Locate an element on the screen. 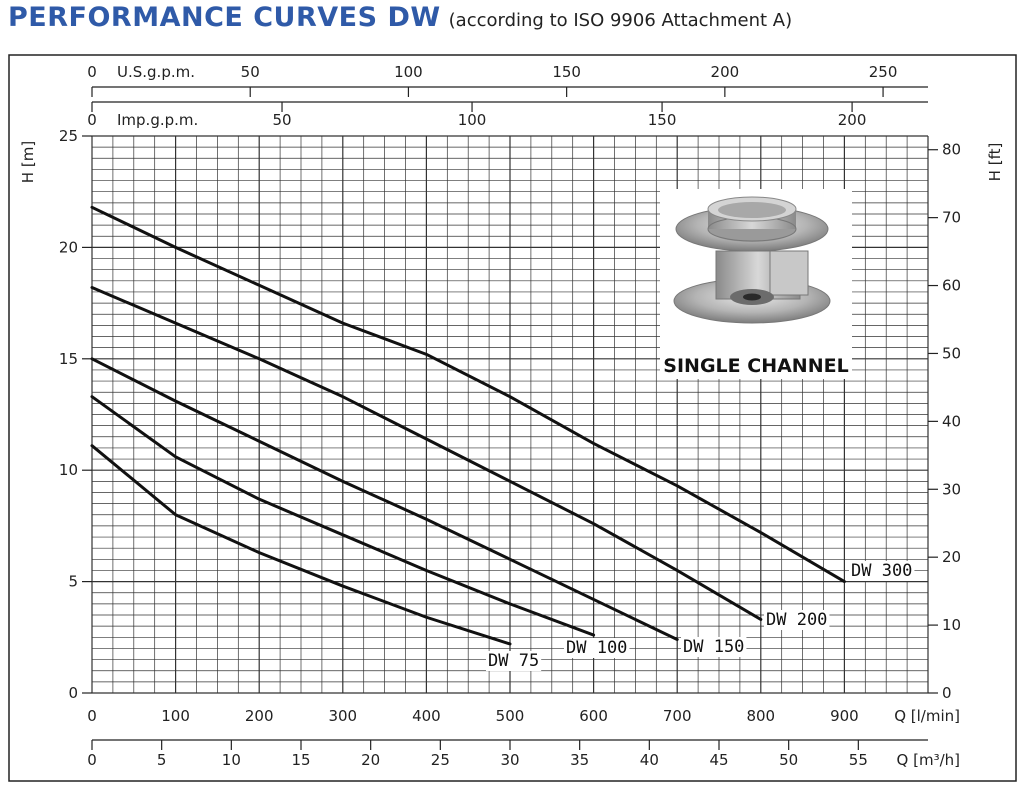  usgpm-tick-label: 200 is located at coordinates (725, 72).